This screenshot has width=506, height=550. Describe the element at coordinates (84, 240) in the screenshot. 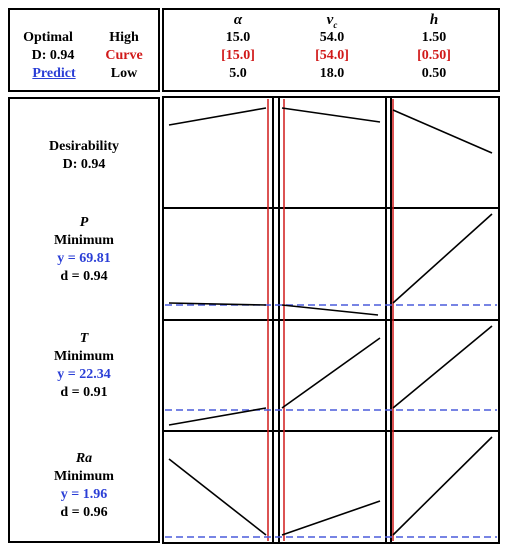

I see `response-p-goal: Minimum` at that location.